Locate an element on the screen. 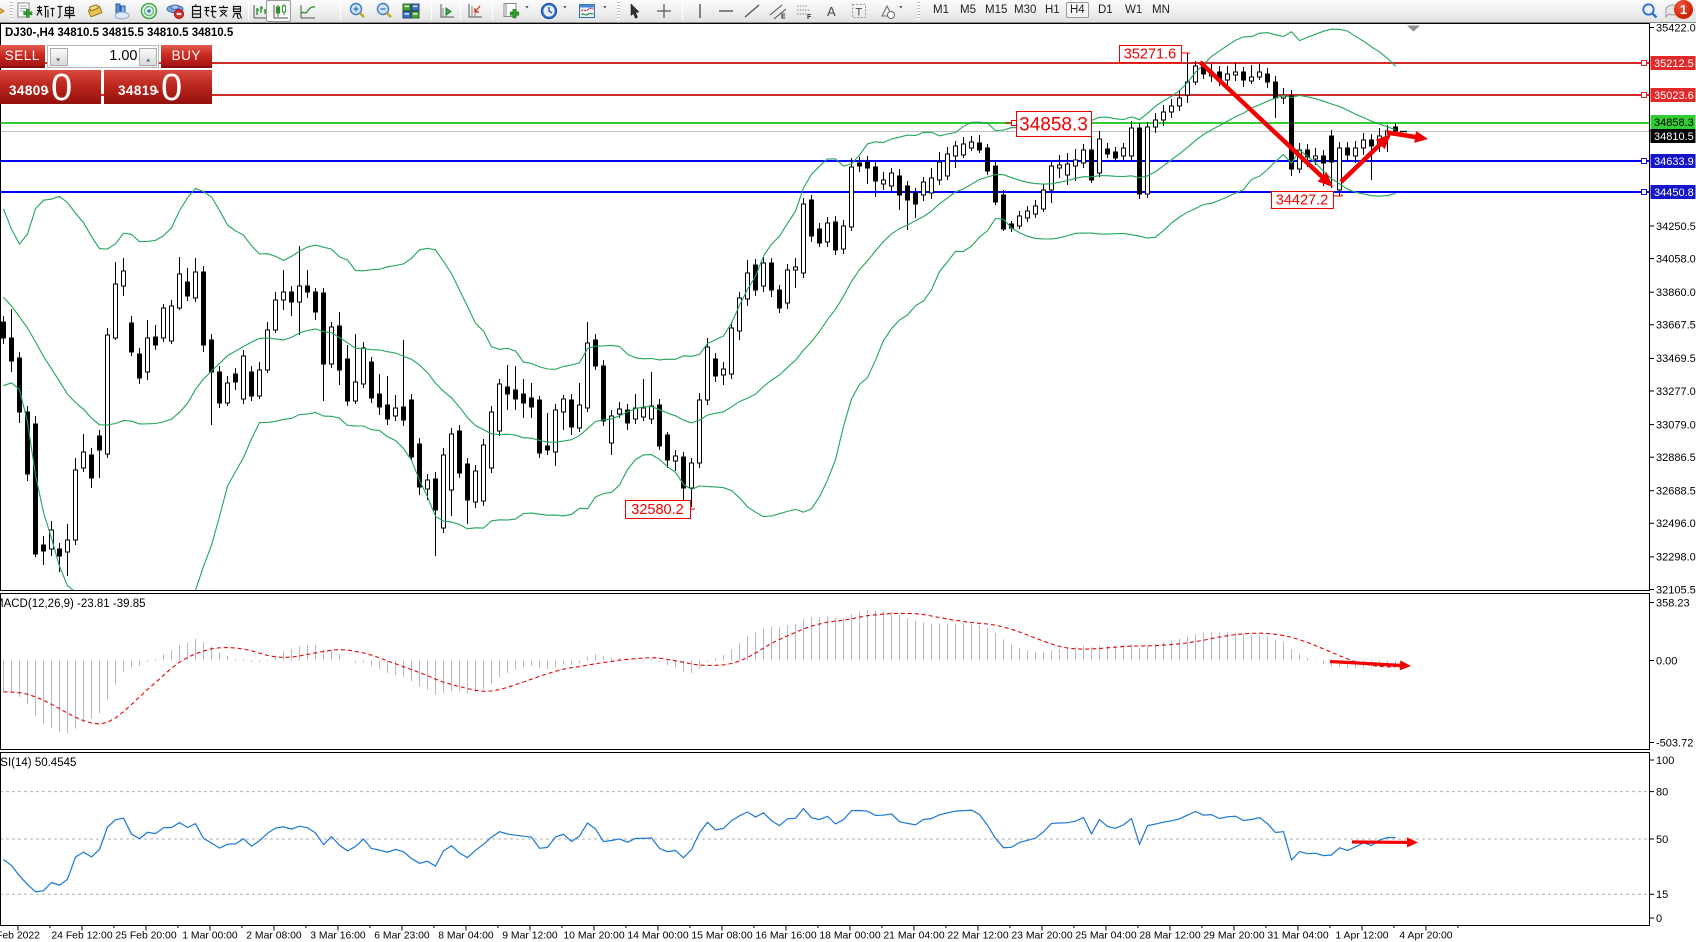 This screenshot has height=942, width=1696. svg-text: 0.00 is located at coordinates (1666, 661).